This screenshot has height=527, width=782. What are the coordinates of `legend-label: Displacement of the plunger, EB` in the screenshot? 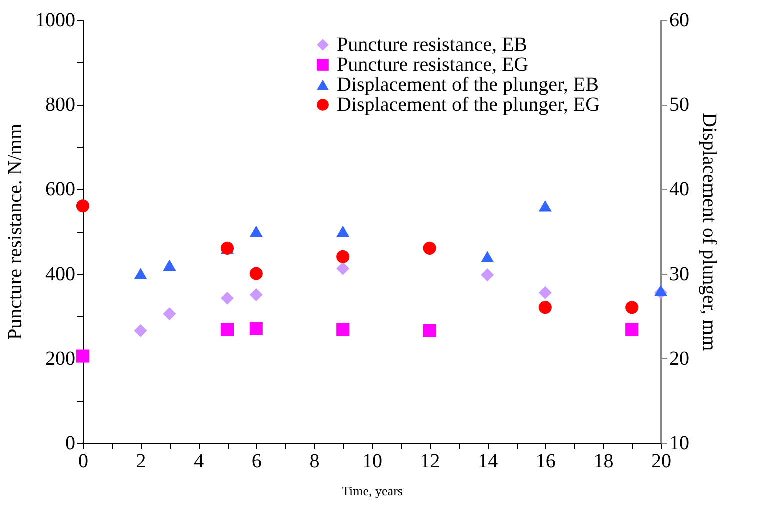 It's located at (468, 85).